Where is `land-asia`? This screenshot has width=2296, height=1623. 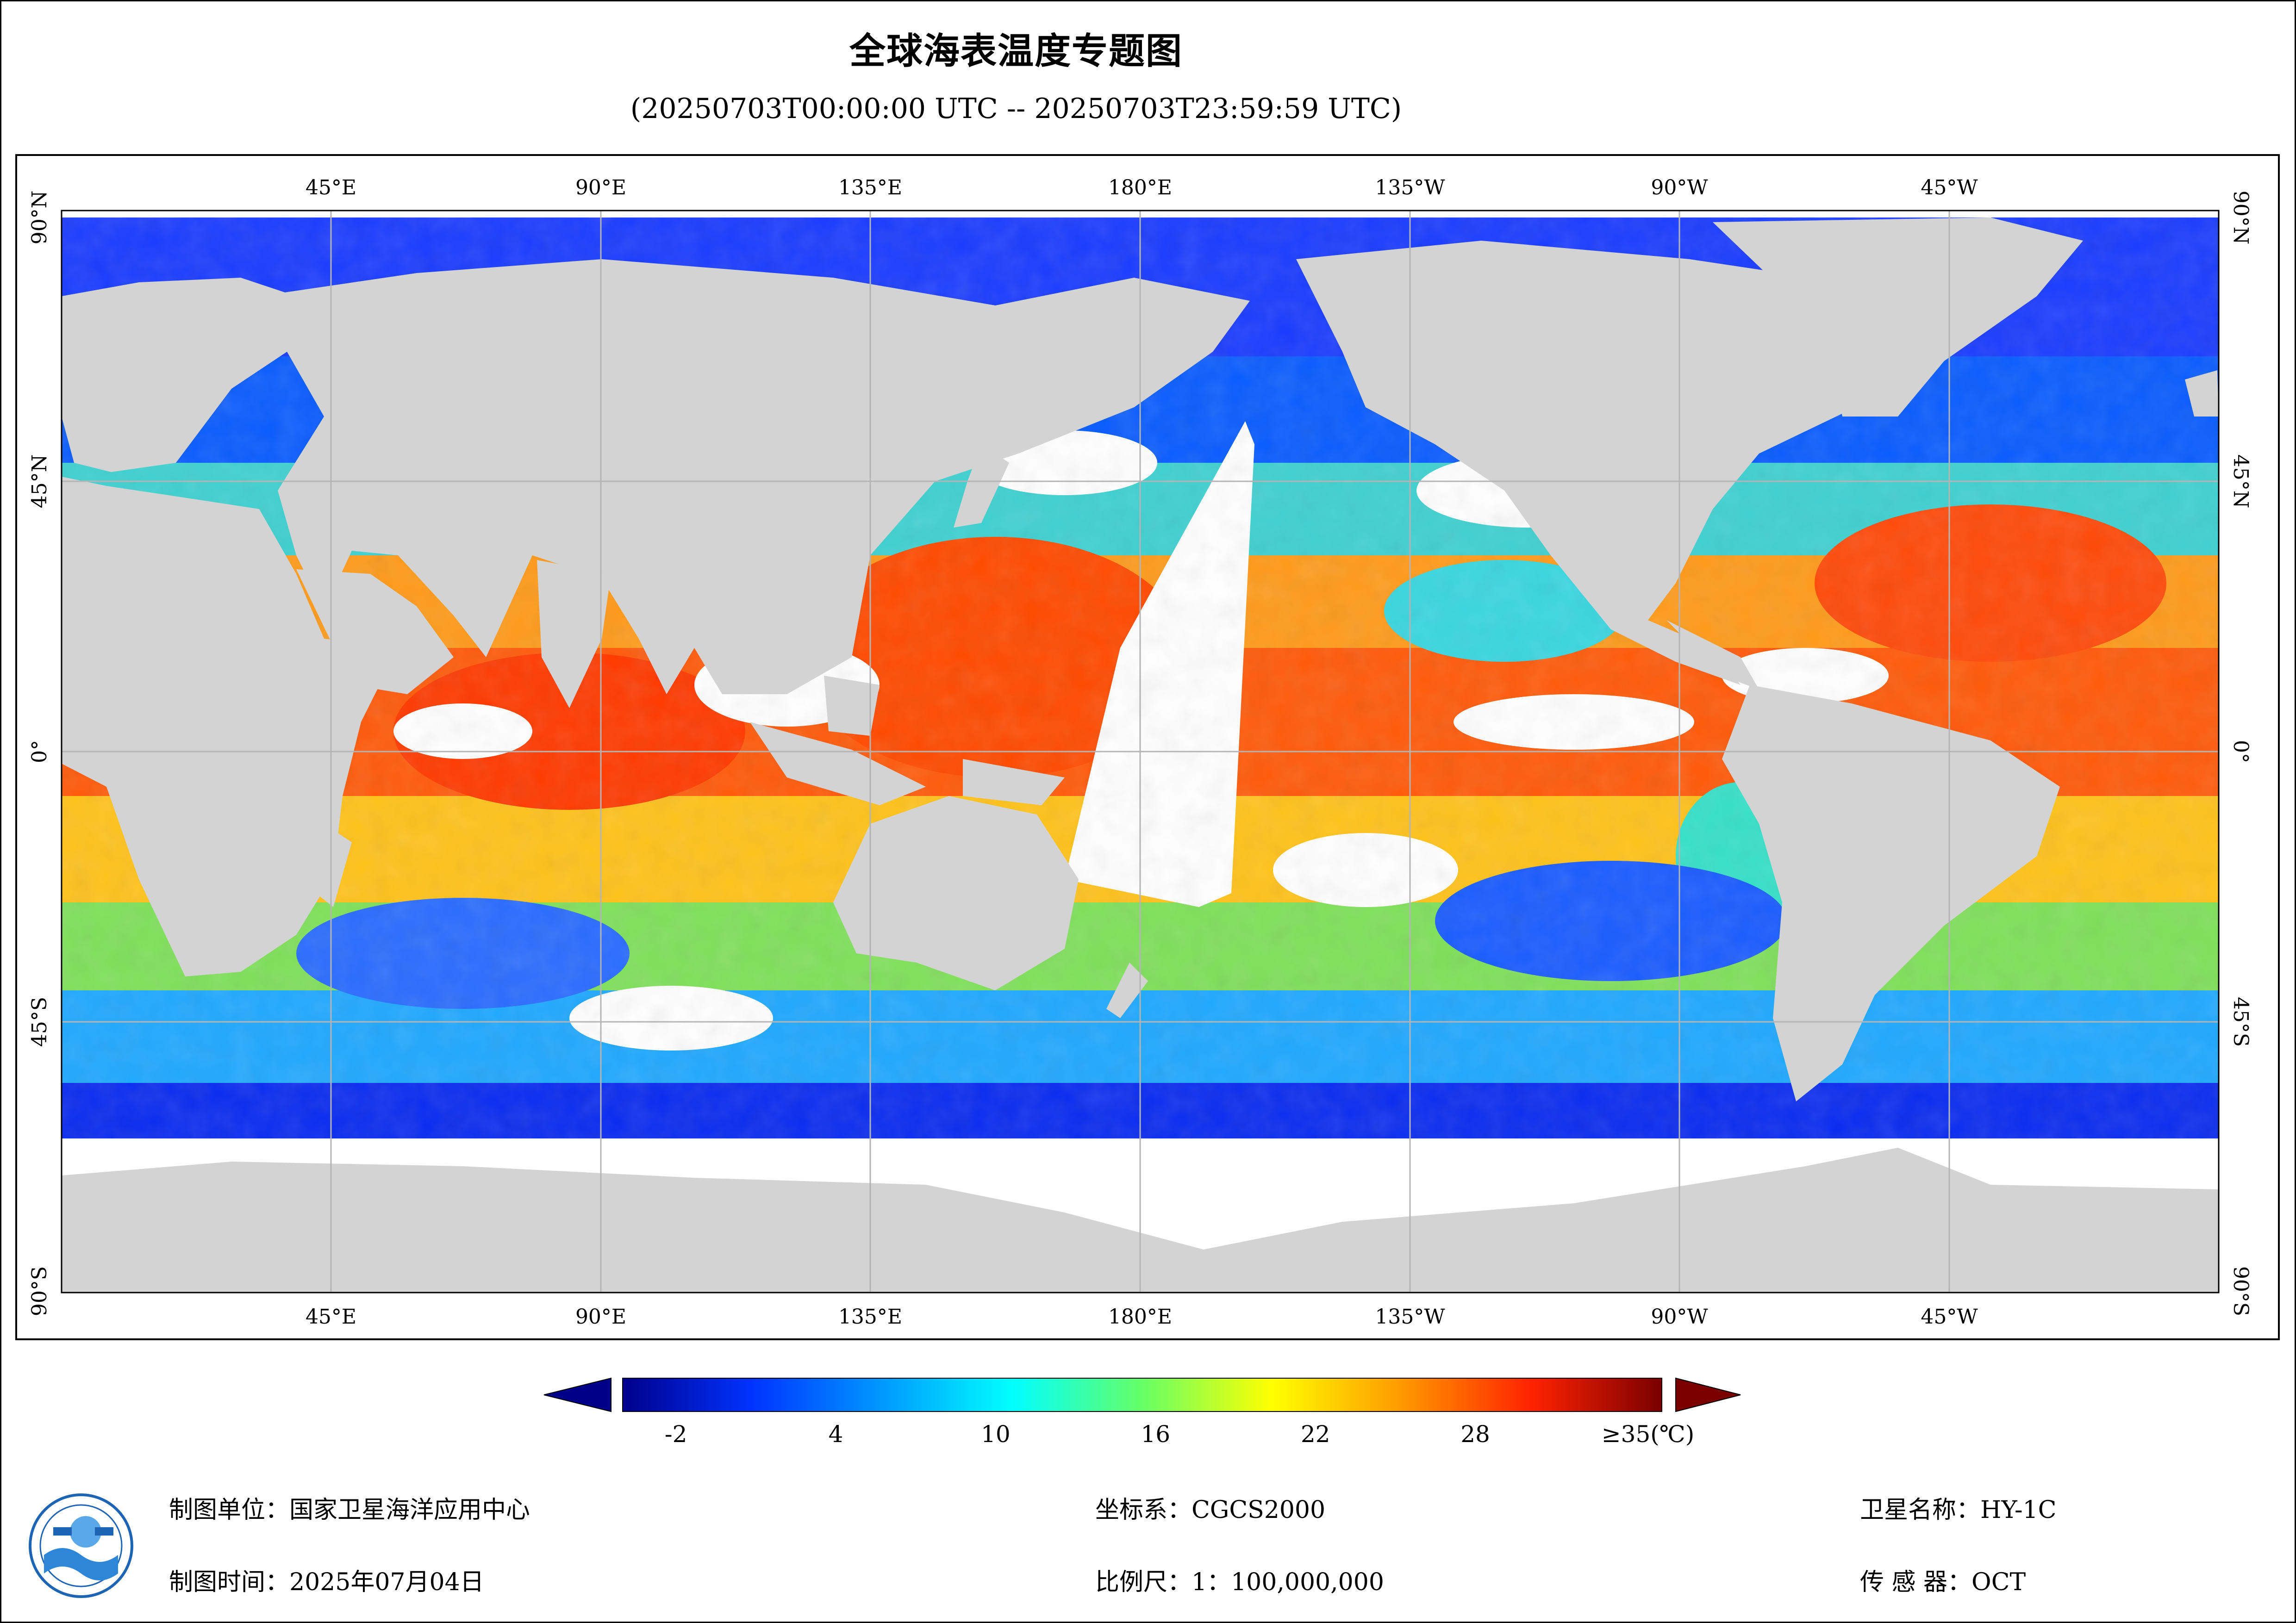 land-asia is located at coordinates (754, 476).